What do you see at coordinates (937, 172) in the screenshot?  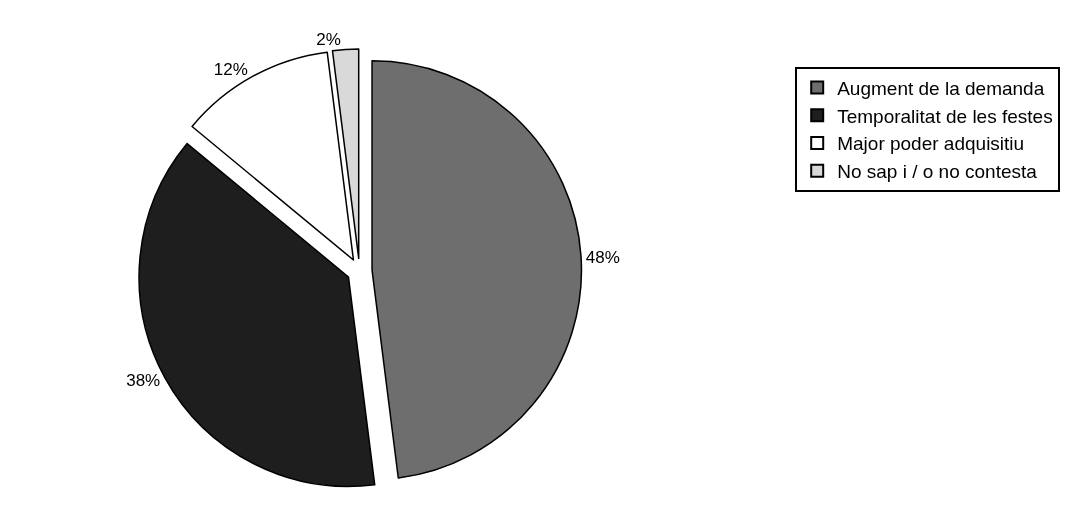 I see `legend-label: No sap i / o no contesta` at bounding box center [937, 172].